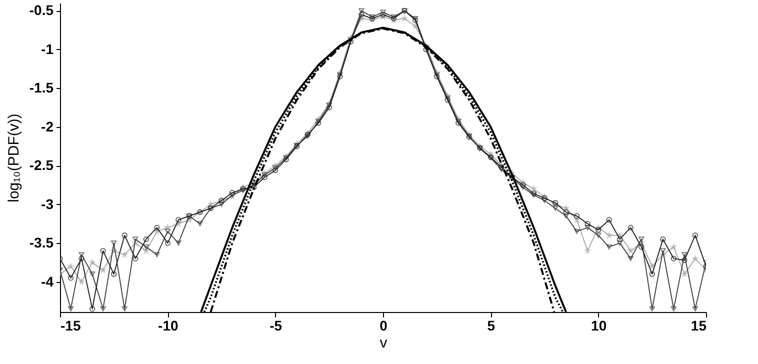 Image resolution: width=758 pixels, height=364 pixels. I want to click on x-tick-label: -15, so click(70, 326).